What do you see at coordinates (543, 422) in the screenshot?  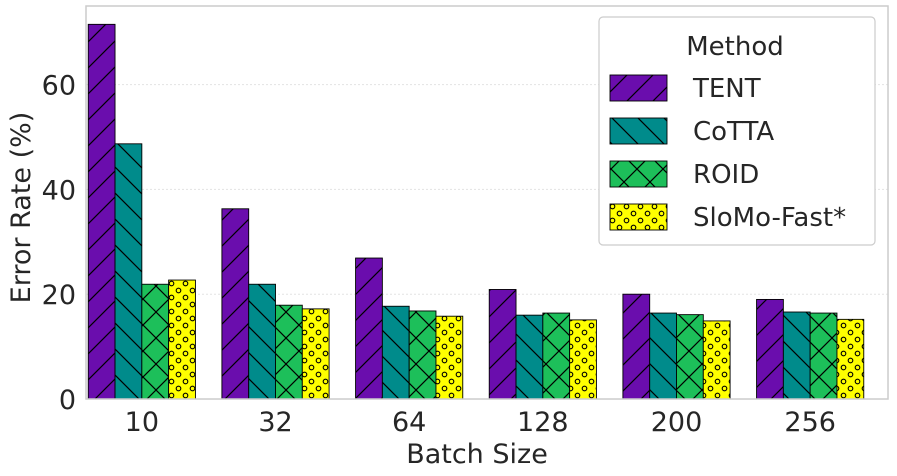 I see `x-tick-label: 128` at bounding box center [543, 422].